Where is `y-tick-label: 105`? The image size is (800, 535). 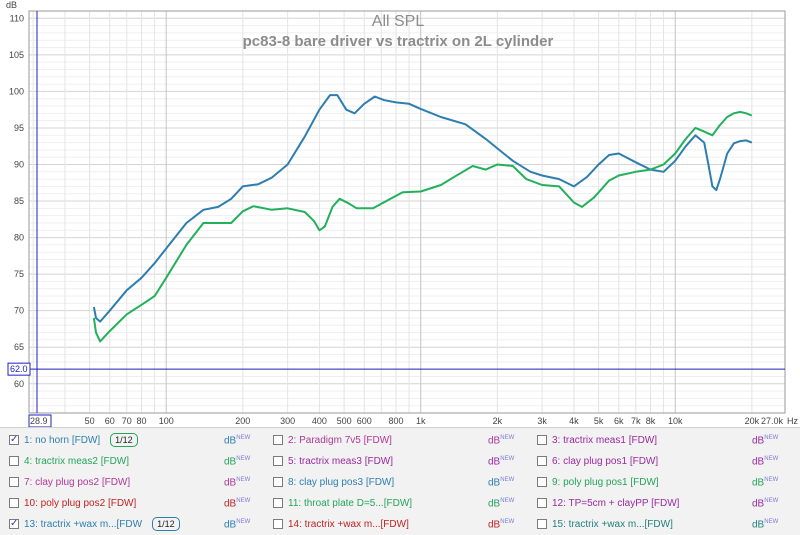
y-tick-label: 105 is located at coordinates (16, 55).